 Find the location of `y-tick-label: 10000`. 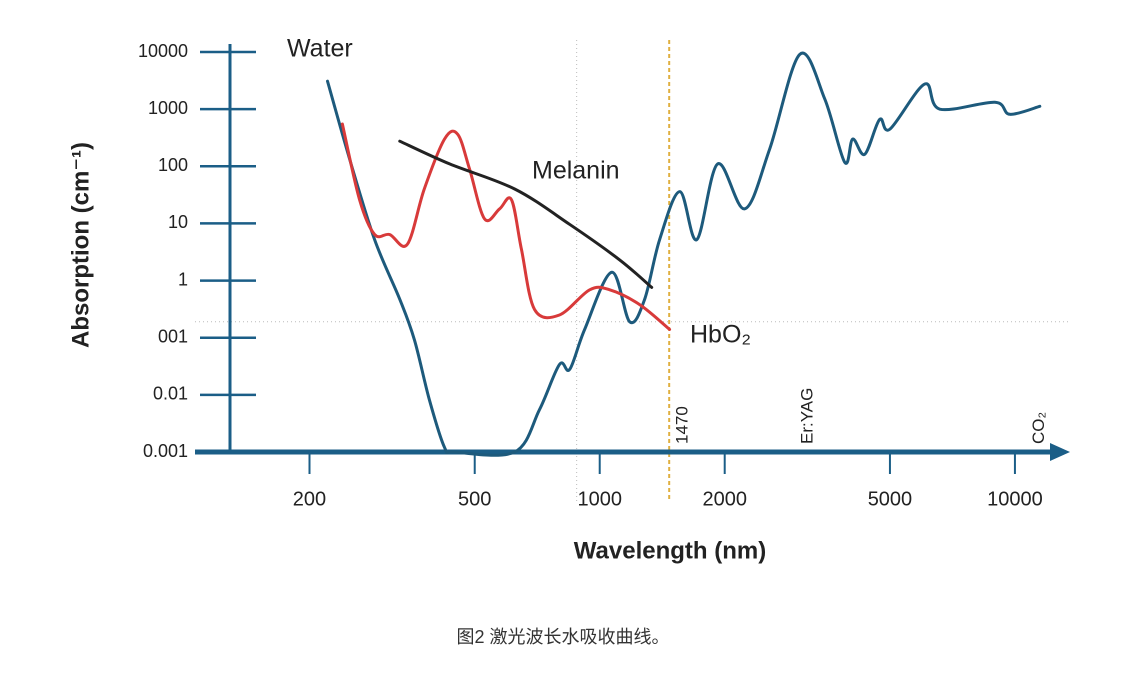

y-tick-label: 10000 is located at coordinates (163, 51).